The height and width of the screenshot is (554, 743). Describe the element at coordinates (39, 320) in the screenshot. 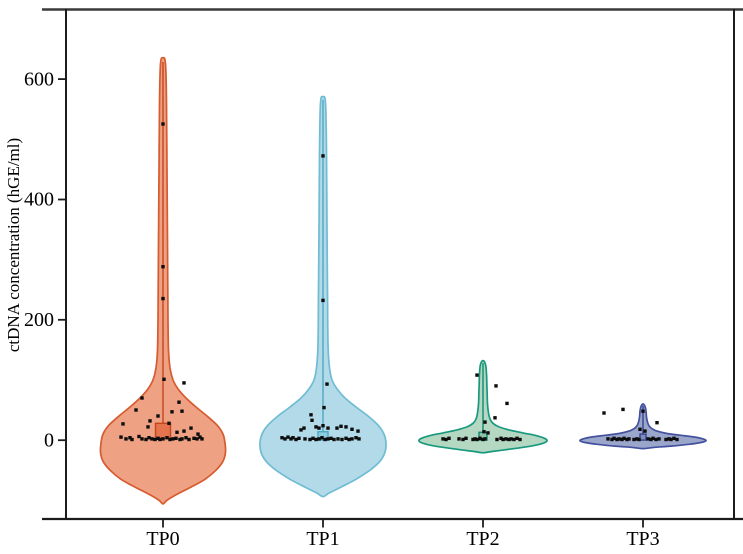

I see `y-tick-label-200: 200` at that location.